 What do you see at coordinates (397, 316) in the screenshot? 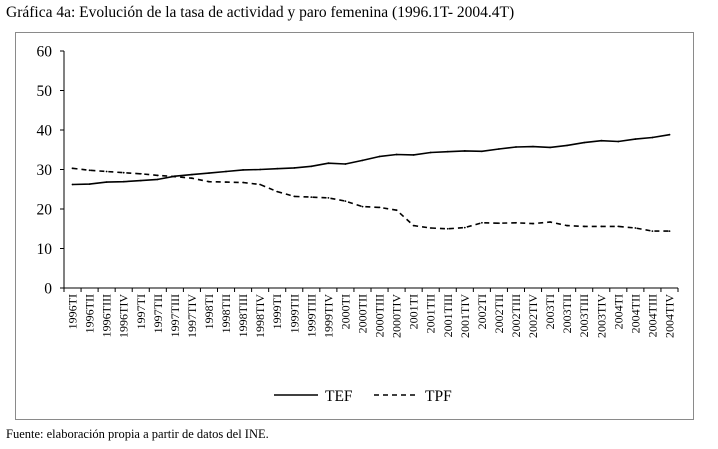
I see `x-tick-label: 2000TIV` at bounding box center [397, 316].